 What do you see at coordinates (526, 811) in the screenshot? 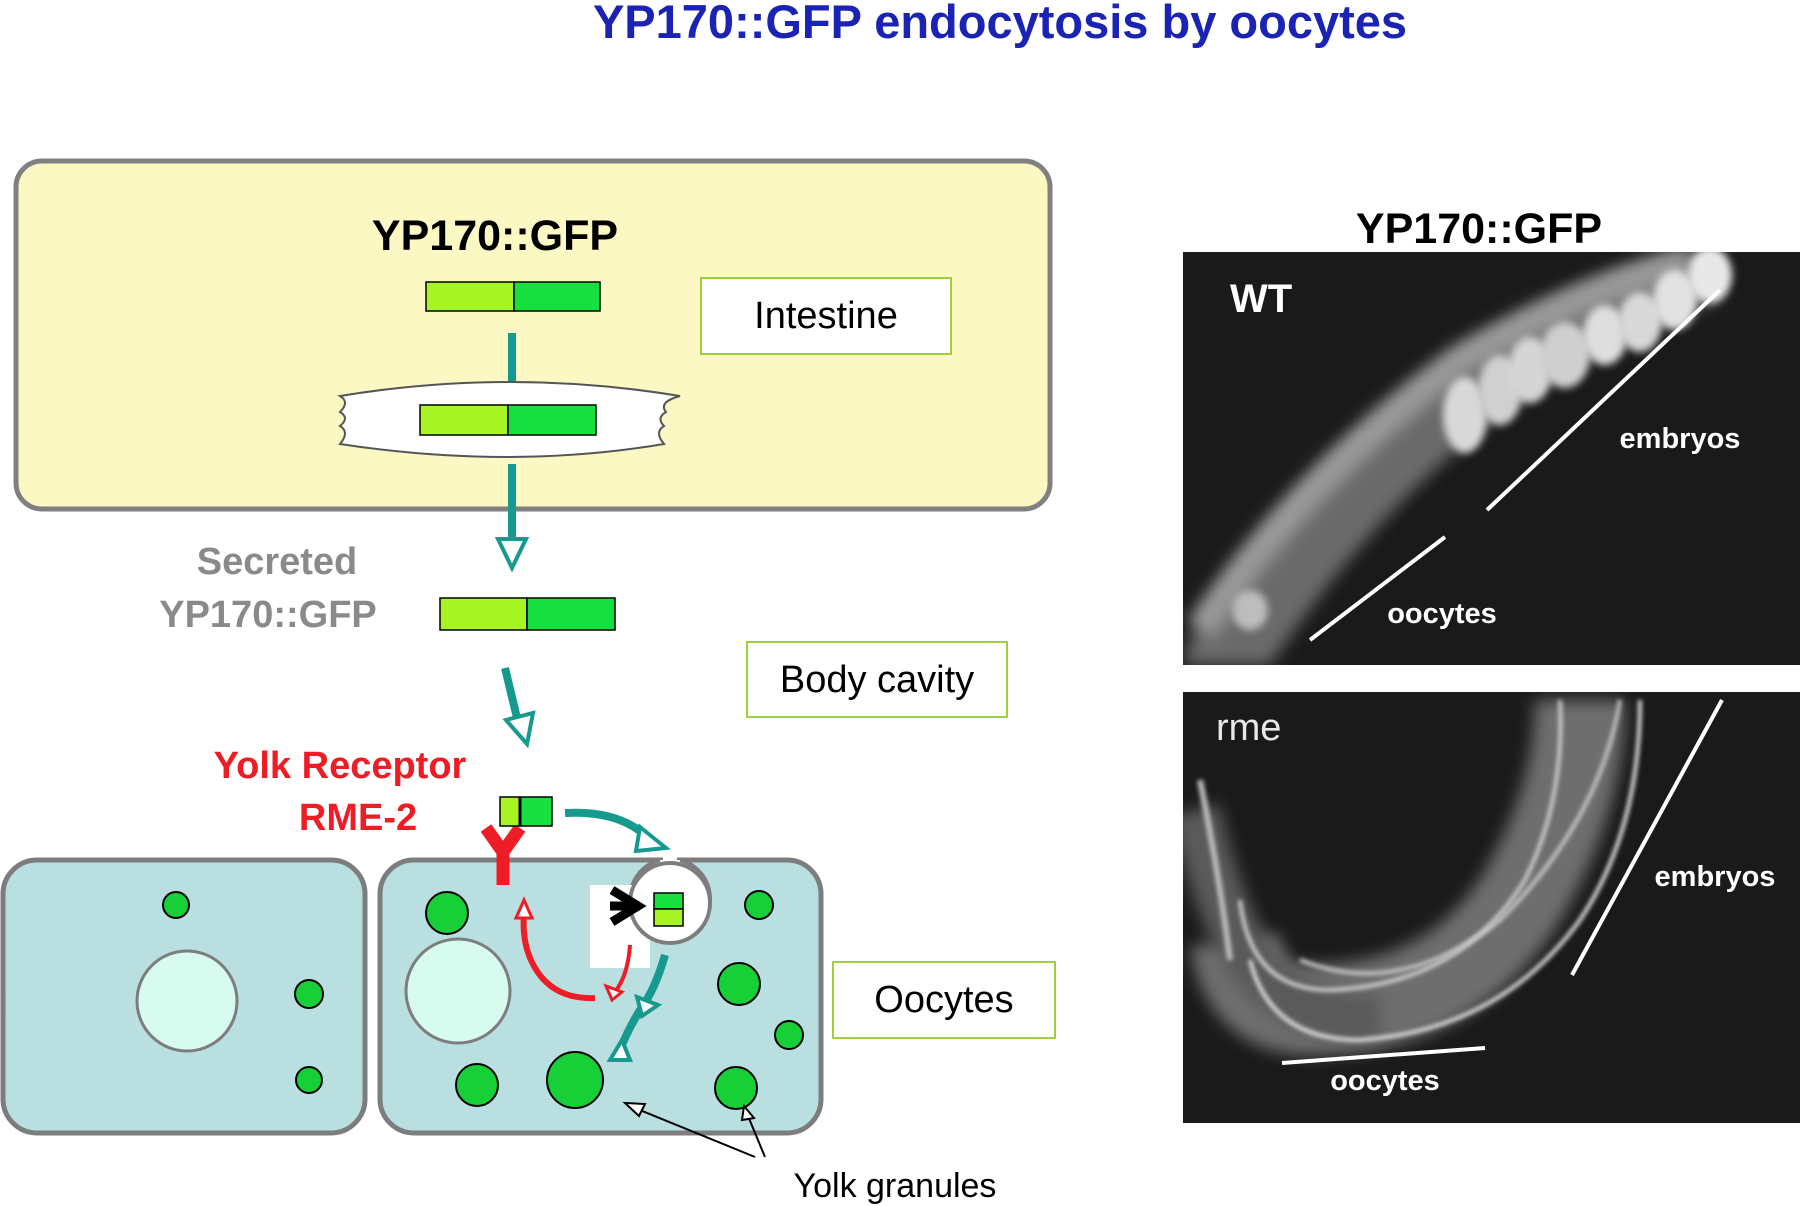
I see `bound-yp170-gfp` at bounding box center [526, 811].